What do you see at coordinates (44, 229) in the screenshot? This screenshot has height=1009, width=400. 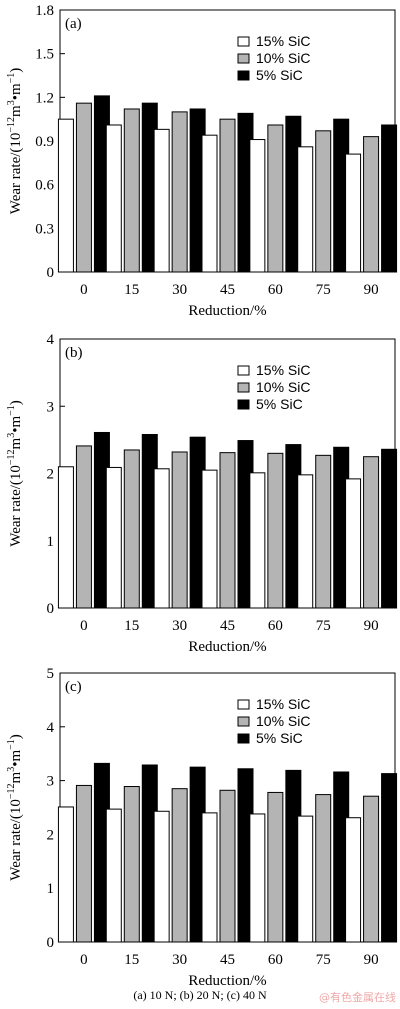 I see `y-tick-label: 0.3` at bounding box center [44, 229].